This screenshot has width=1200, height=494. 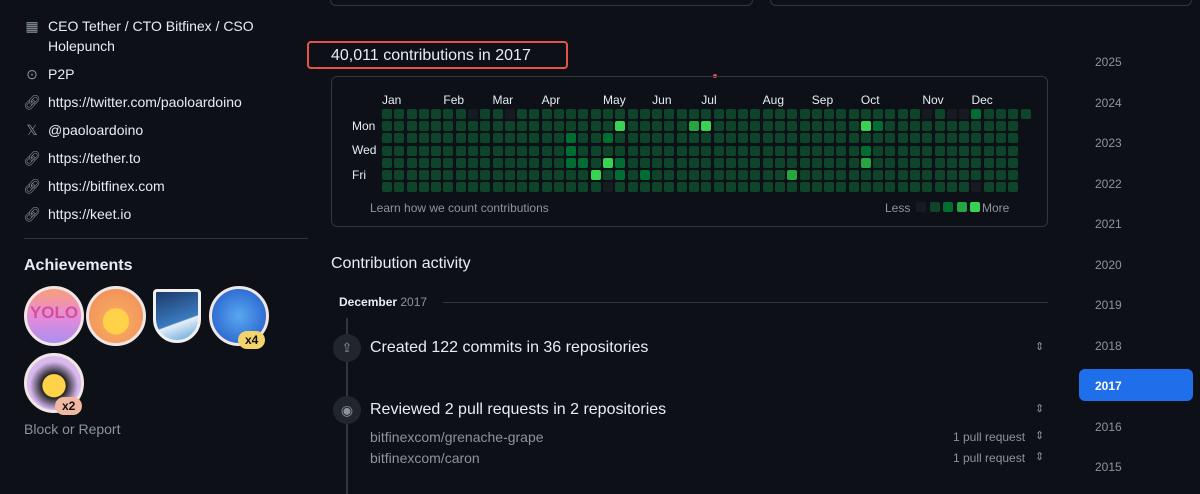 I want to click on year-link-2016: 2016, so click(x=1108, y=426).